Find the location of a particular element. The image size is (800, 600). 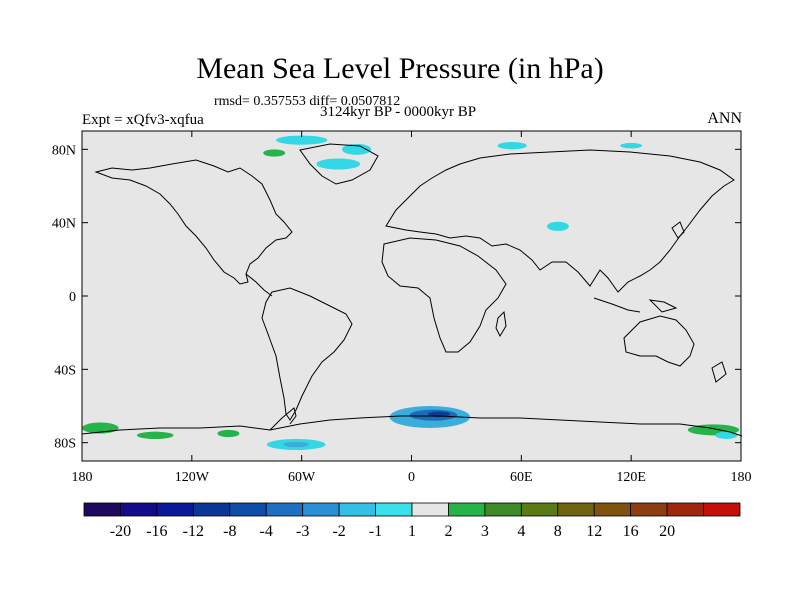

coast-south-america is located at coordinates (307, 354).